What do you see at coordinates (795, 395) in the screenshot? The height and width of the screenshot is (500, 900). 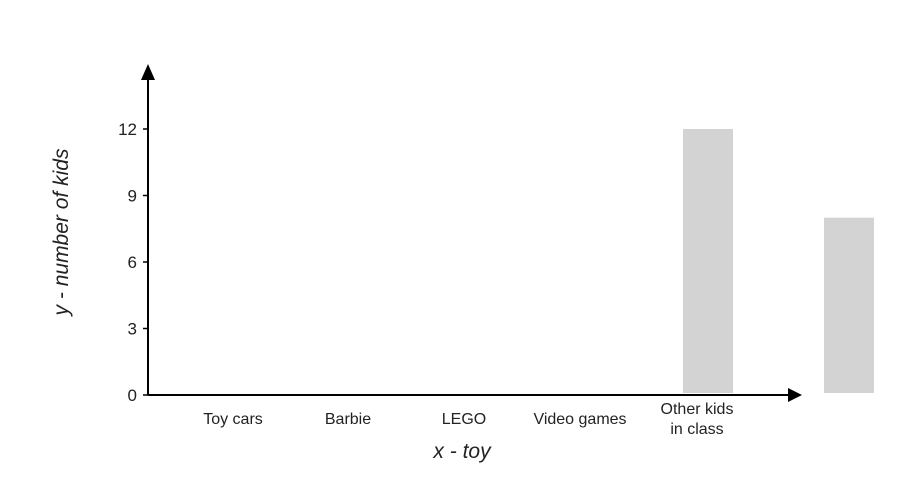 I see `x-axis-arrowhead` at bounding box center [795, 395].